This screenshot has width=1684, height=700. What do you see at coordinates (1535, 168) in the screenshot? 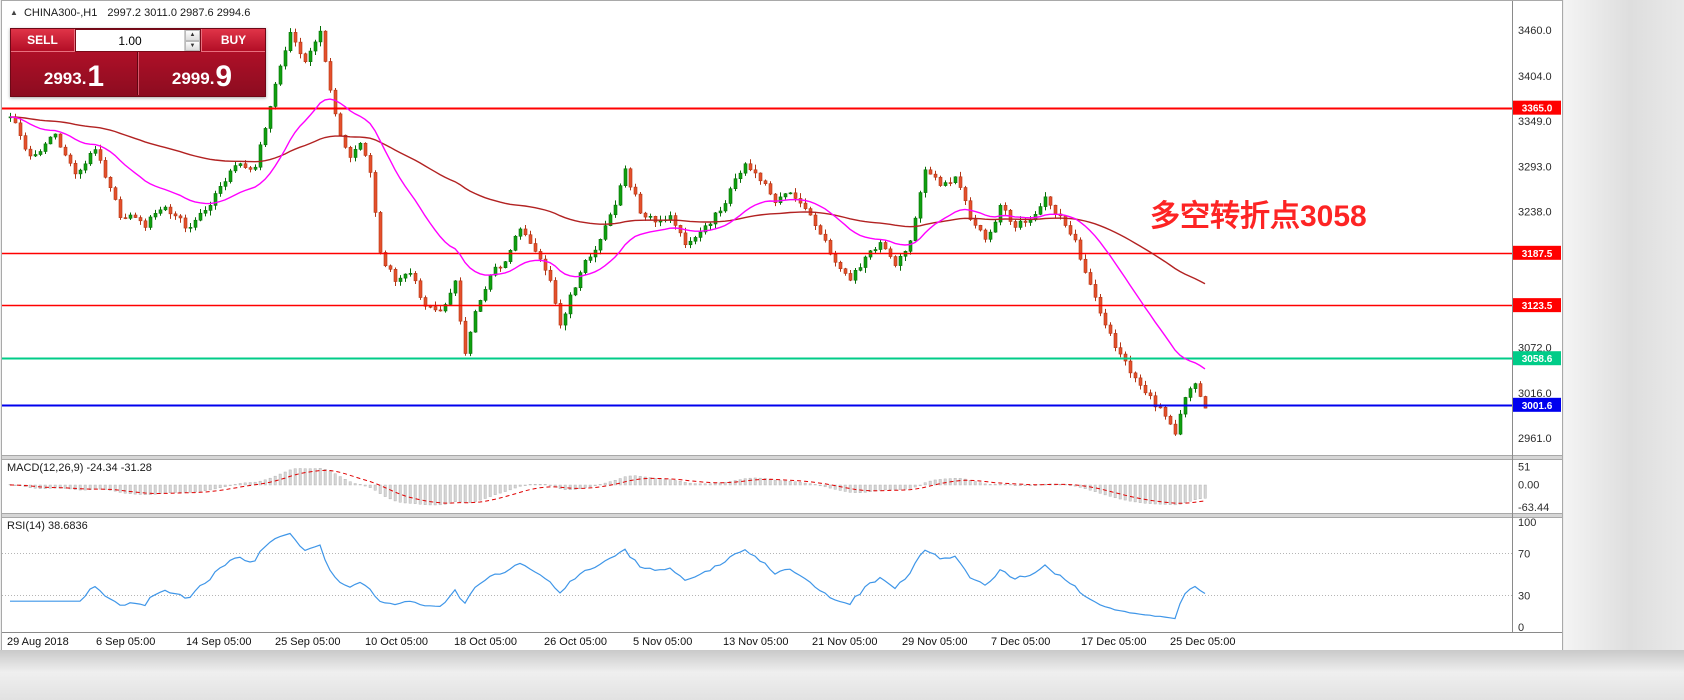
I see `price-axis-label: 3293.0` at bounding box center [1535, 168].